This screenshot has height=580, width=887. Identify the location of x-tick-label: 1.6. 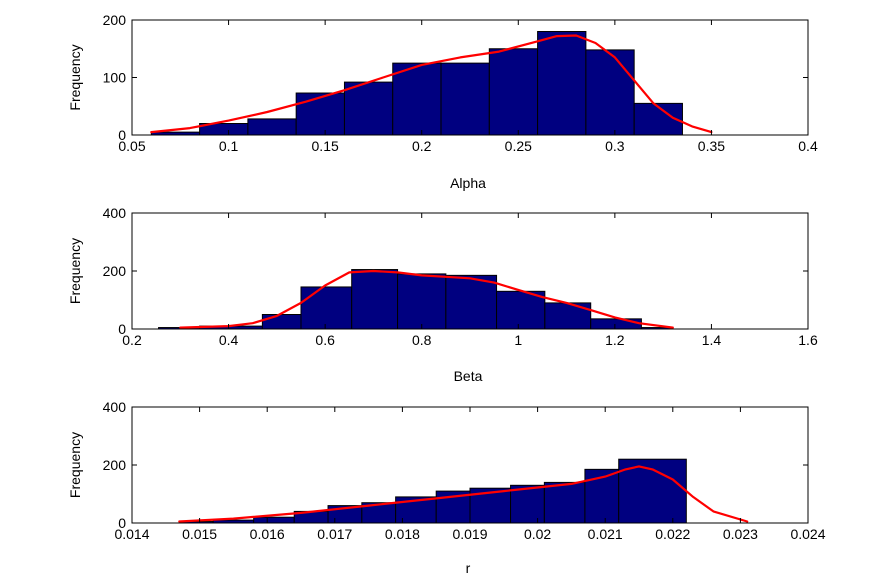
(808, 340).